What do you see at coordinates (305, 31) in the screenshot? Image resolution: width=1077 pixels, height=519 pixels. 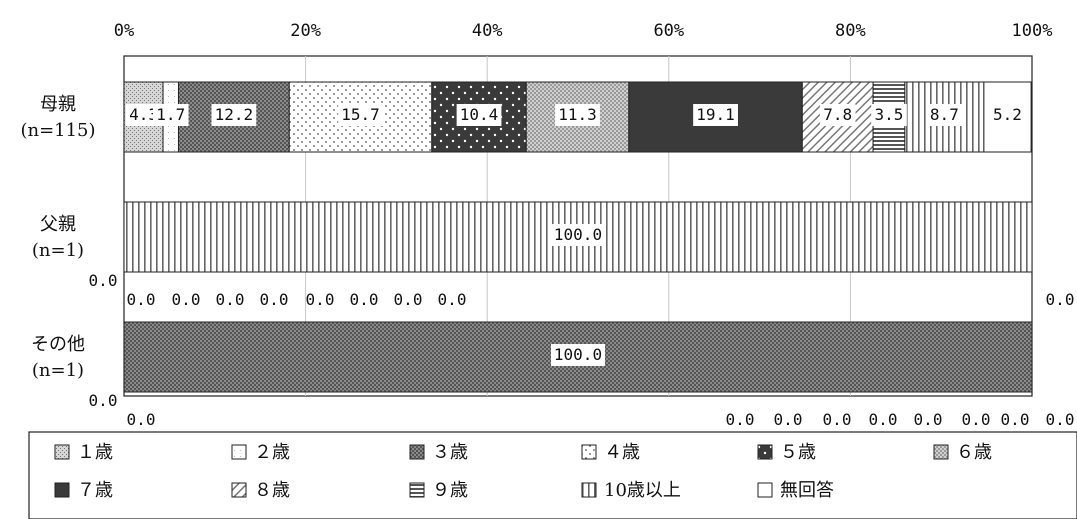 I see `x-tick-label: 20%` at bounding box center [305, 31].